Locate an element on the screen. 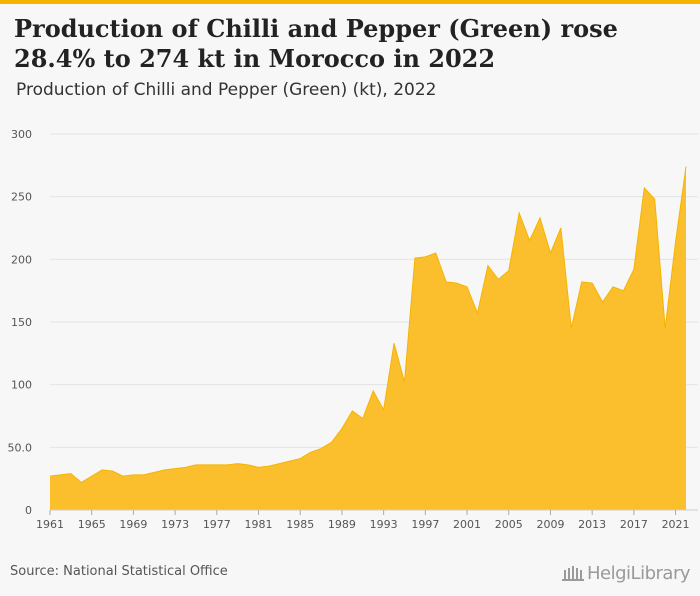 This screenshot has height=596, width=700. y-tick-label: 100 is located at coordinates (21, 385).